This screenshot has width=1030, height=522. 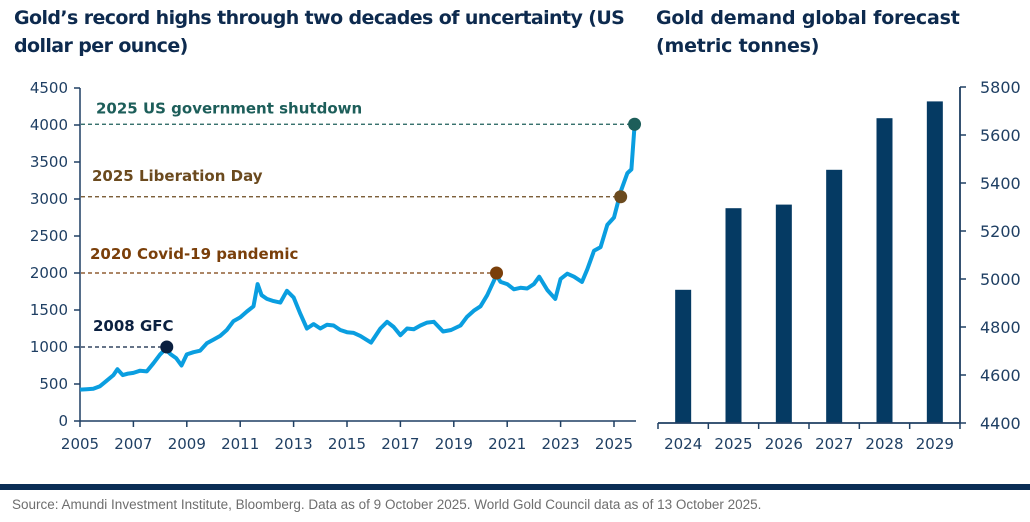 What do you see at coordinates (1000, 87) in the screenshot?
I see `bar-chart-y-tick-label: 5800` at bounding box center [1000, 87].